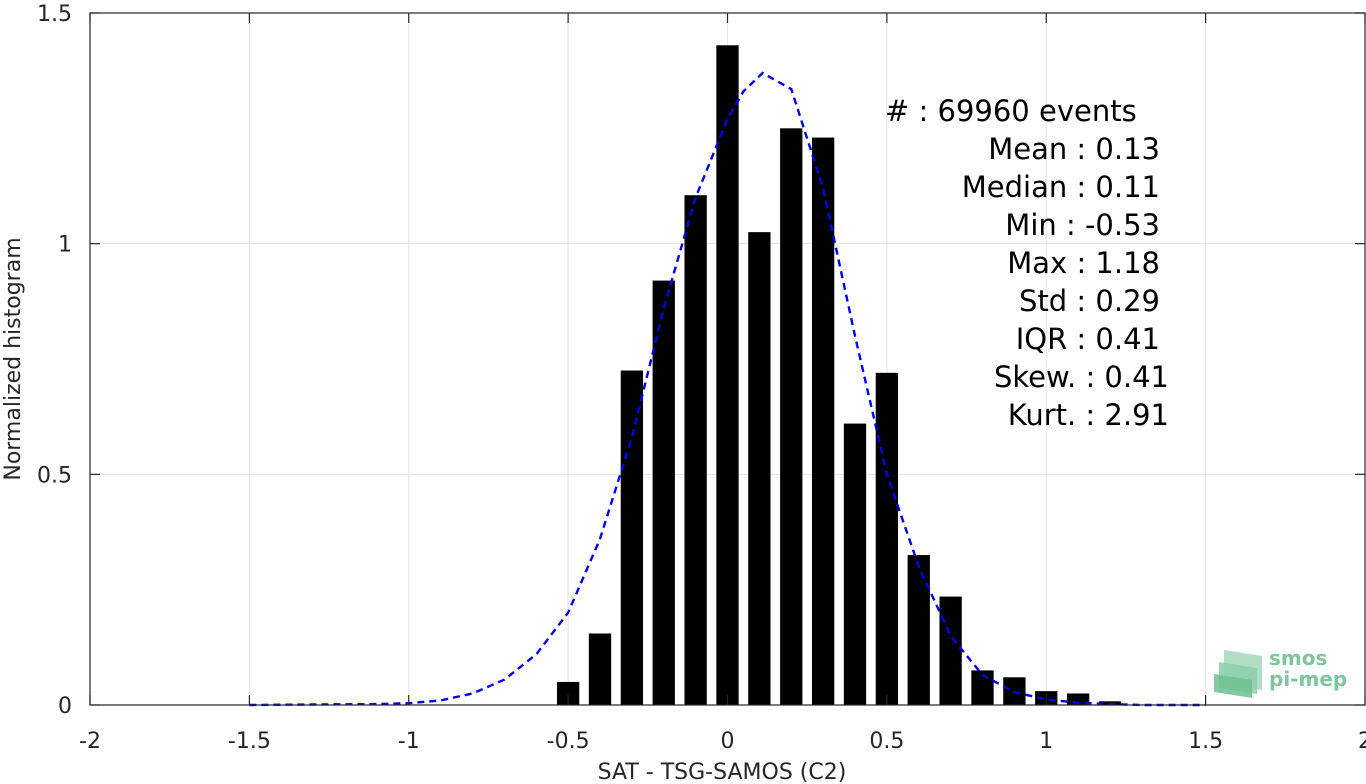  I want to click on x-tick-label: 1, so click(1046, 741).